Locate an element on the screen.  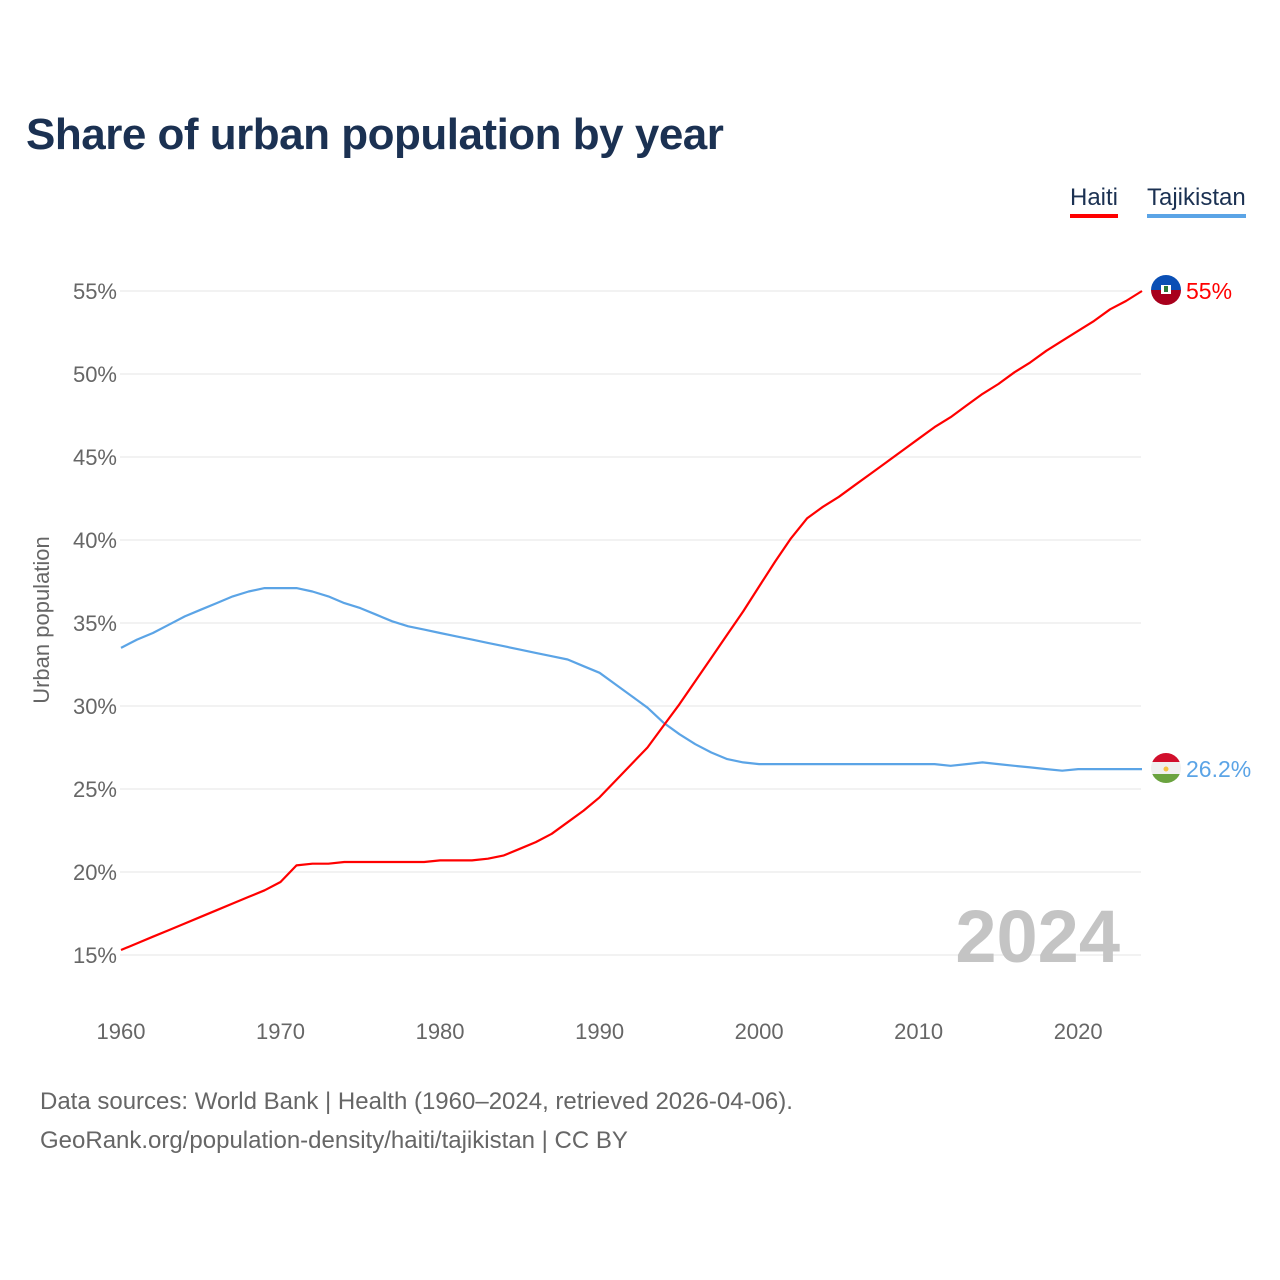
end-label-haiti: 55% is located at coordinates (1209, 291).